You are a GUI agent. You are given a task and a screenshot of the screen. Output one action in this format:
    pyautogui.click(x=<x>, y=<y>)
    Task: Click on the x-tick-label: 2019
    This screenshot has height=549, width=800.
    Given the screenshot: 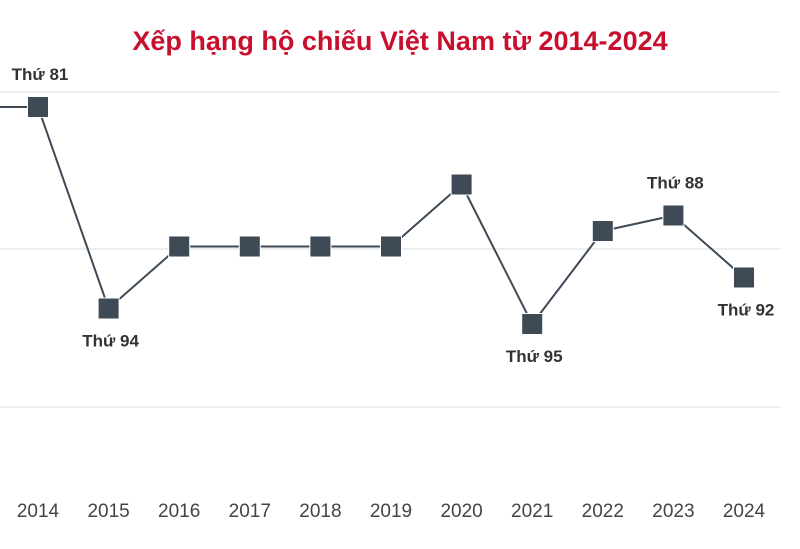 What is the action you would take?
    pyautogui.click(x=391, y=511)
    